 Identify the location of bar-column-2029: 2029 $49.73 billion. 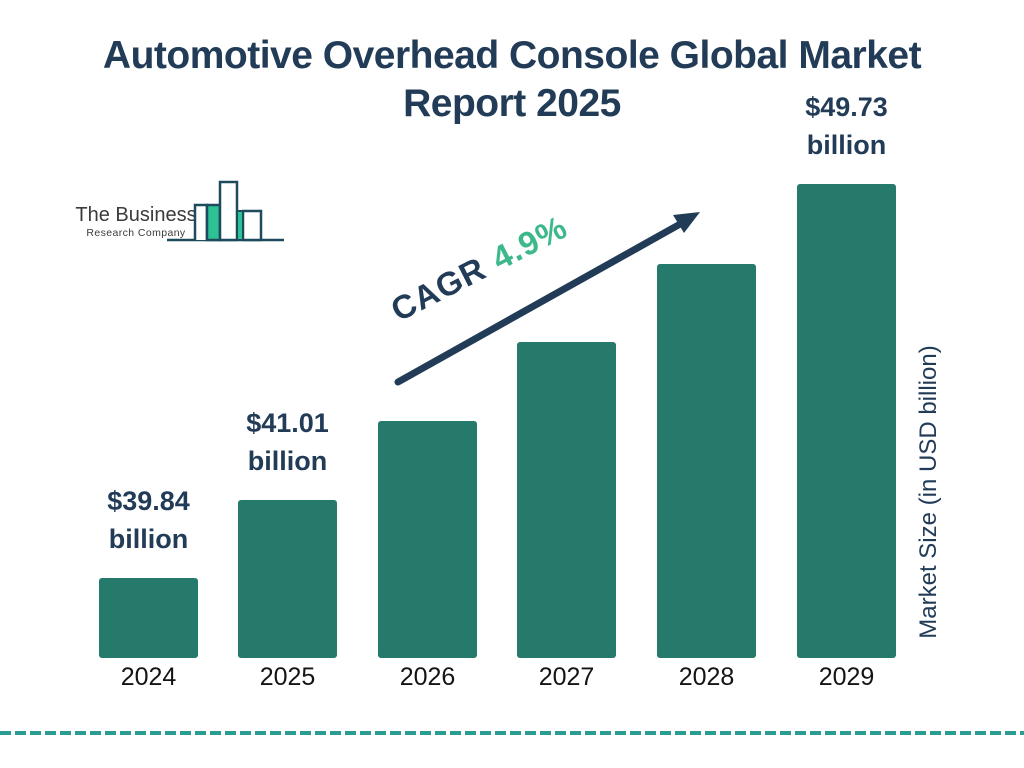
(846, 384).